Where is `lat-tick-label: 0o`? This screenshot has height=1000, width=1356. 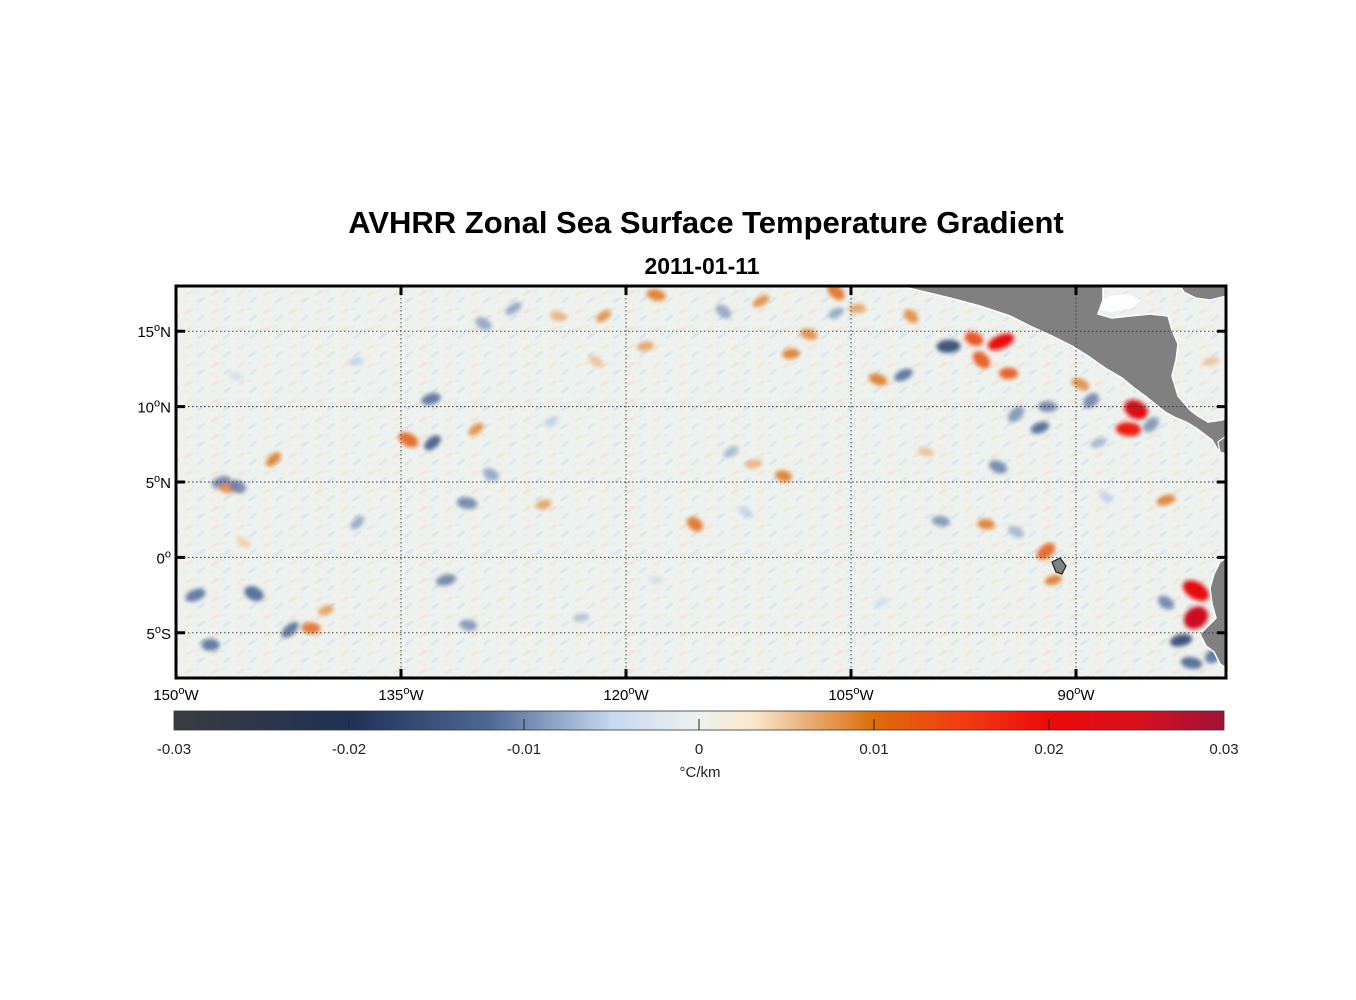
lat-tick-label: 0o is located at coordinates (164, 557).